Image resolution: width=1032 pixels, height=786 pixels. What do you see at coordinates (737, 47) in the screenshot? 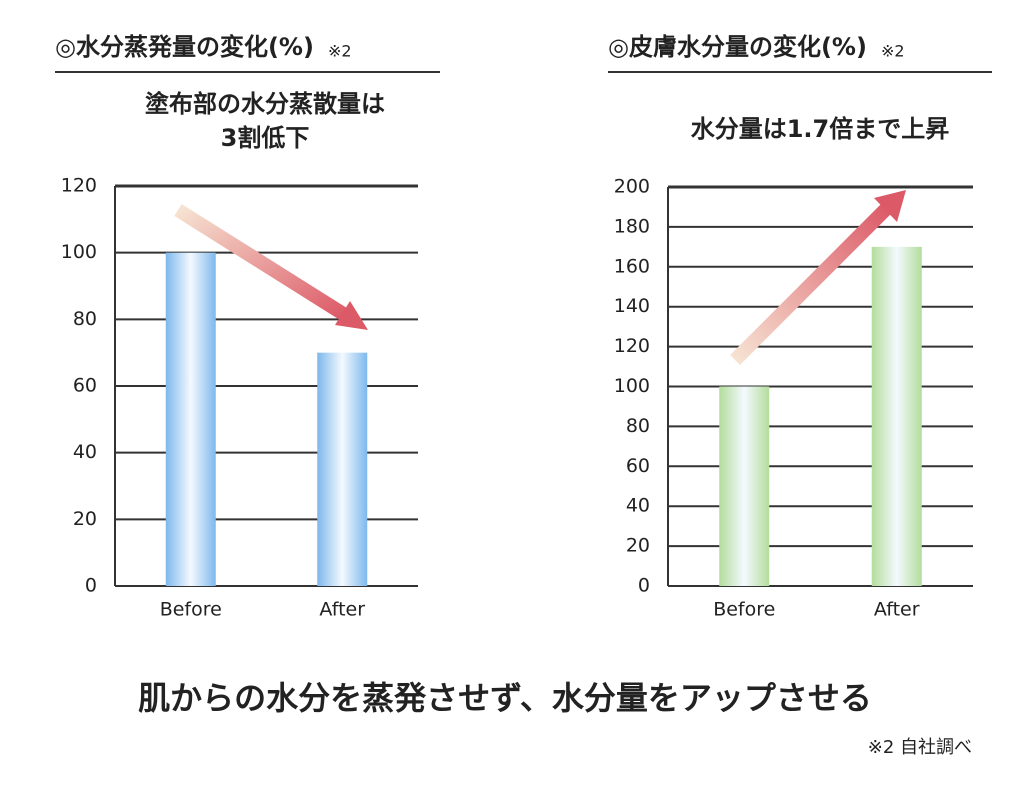
I see `chart-title: ◎皮膚水分量の変化(%)` at bounding box center [737, 47].